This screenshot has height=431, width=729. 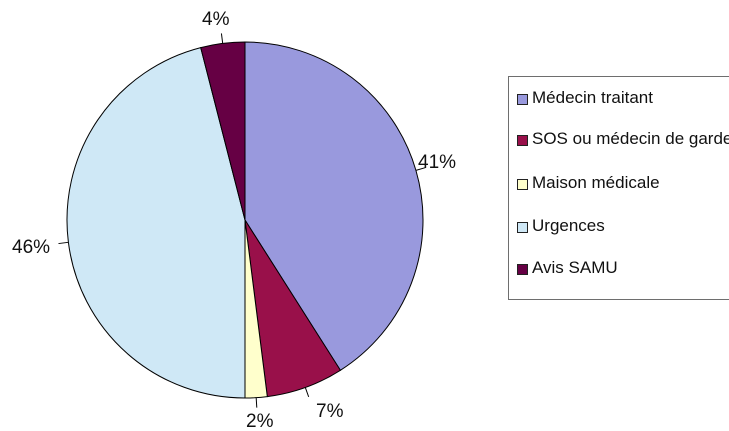 I want to click on pie-slice-avis-samu, so click(x=223, y=131).